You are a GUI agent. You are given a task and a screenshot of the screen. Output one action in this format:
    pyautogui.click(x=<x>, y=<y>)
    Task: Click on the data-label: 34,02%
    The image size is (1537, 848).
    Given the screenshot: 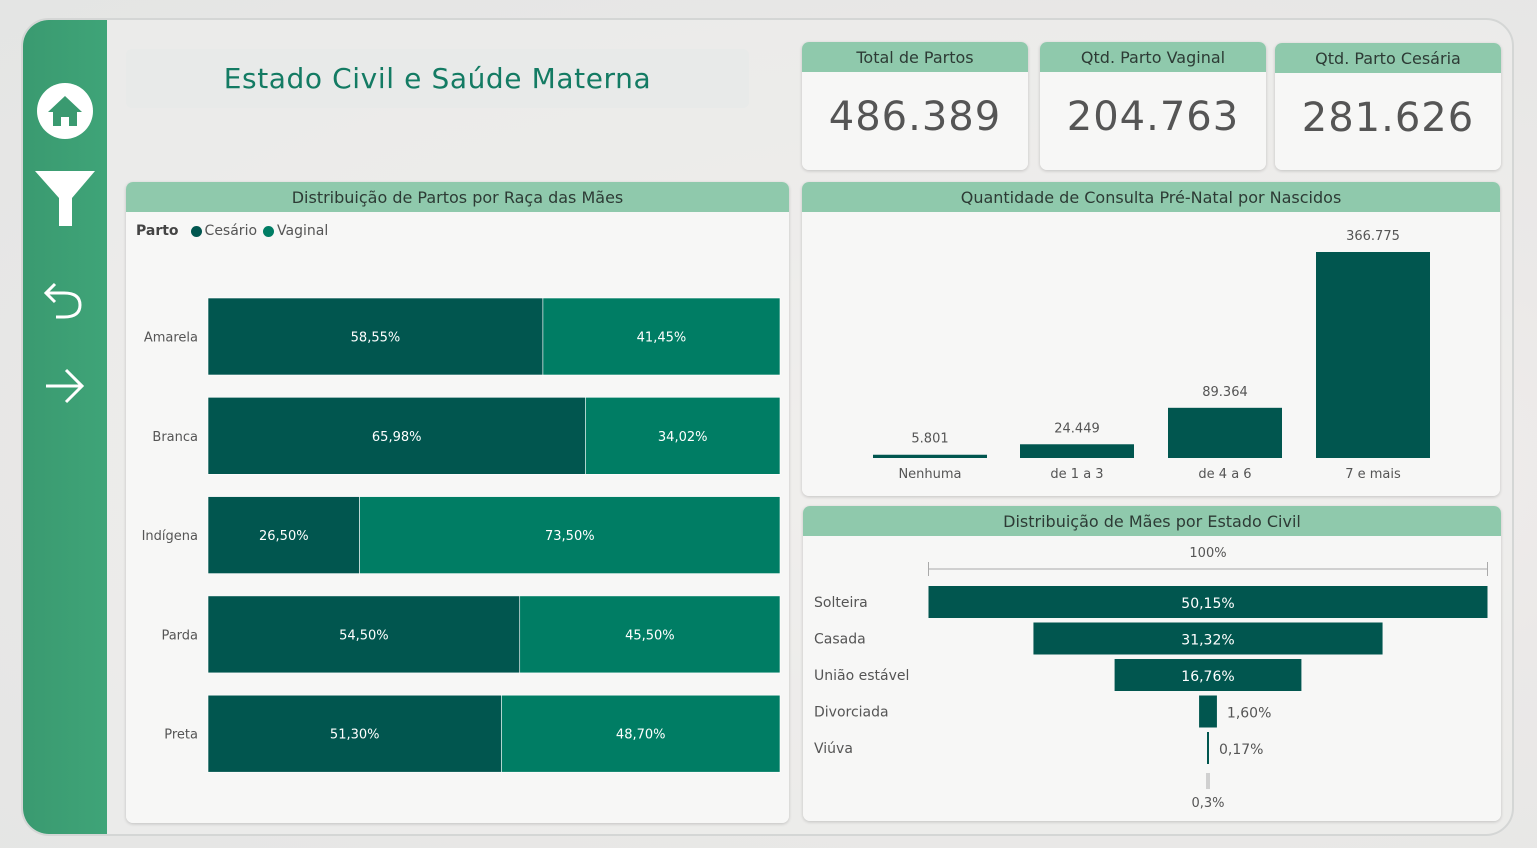 What is the action you would take?
    pyautogui.click(x=683, y=437)
    